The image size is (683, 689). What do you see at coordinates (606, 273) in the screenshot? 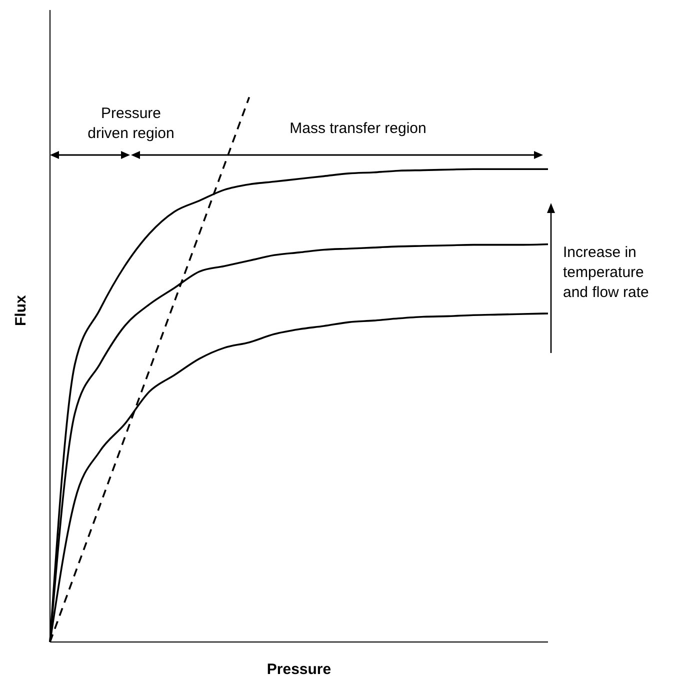
I see `text: Increase in temperature and flow rate` at bounding box center [606, 273].